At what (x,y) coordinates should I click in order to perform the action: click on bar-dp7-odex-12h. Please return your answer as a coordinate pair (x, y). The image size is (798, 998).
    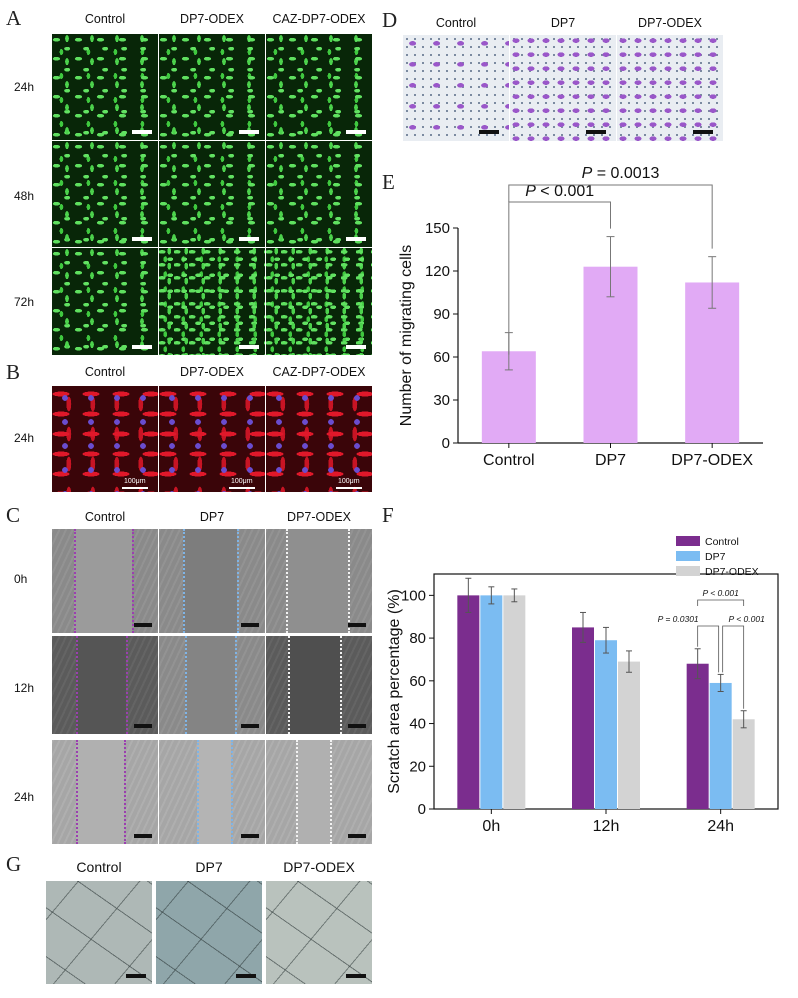
    Looking at the image, I should click on (629, 735).